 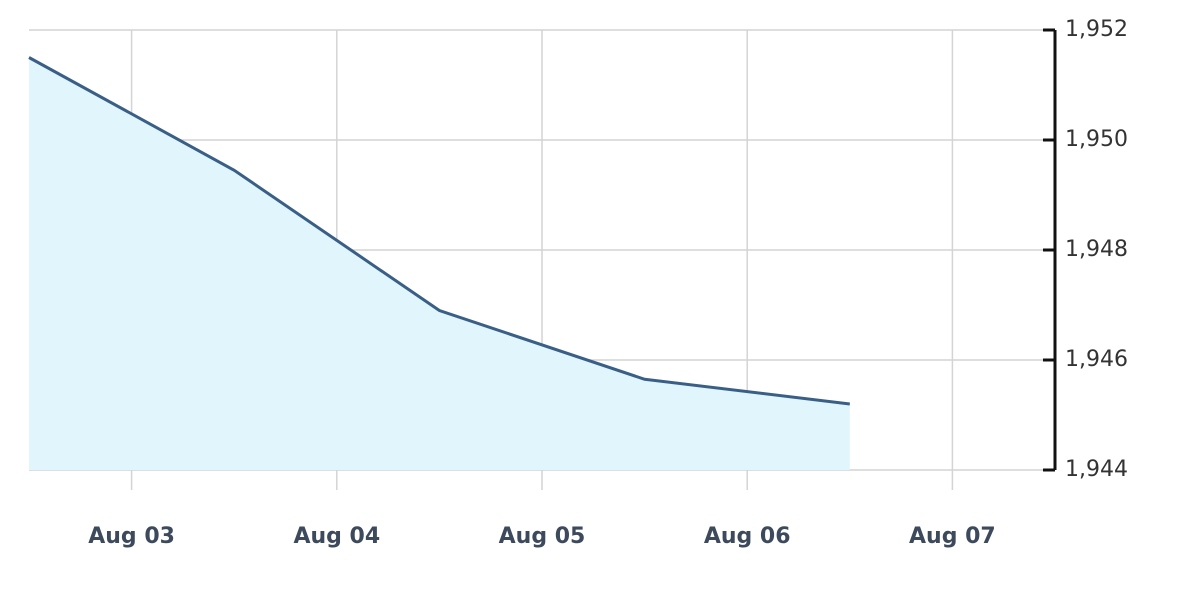 I want to click on y-tick-label: 1,948, so click(x=1096, y=249).